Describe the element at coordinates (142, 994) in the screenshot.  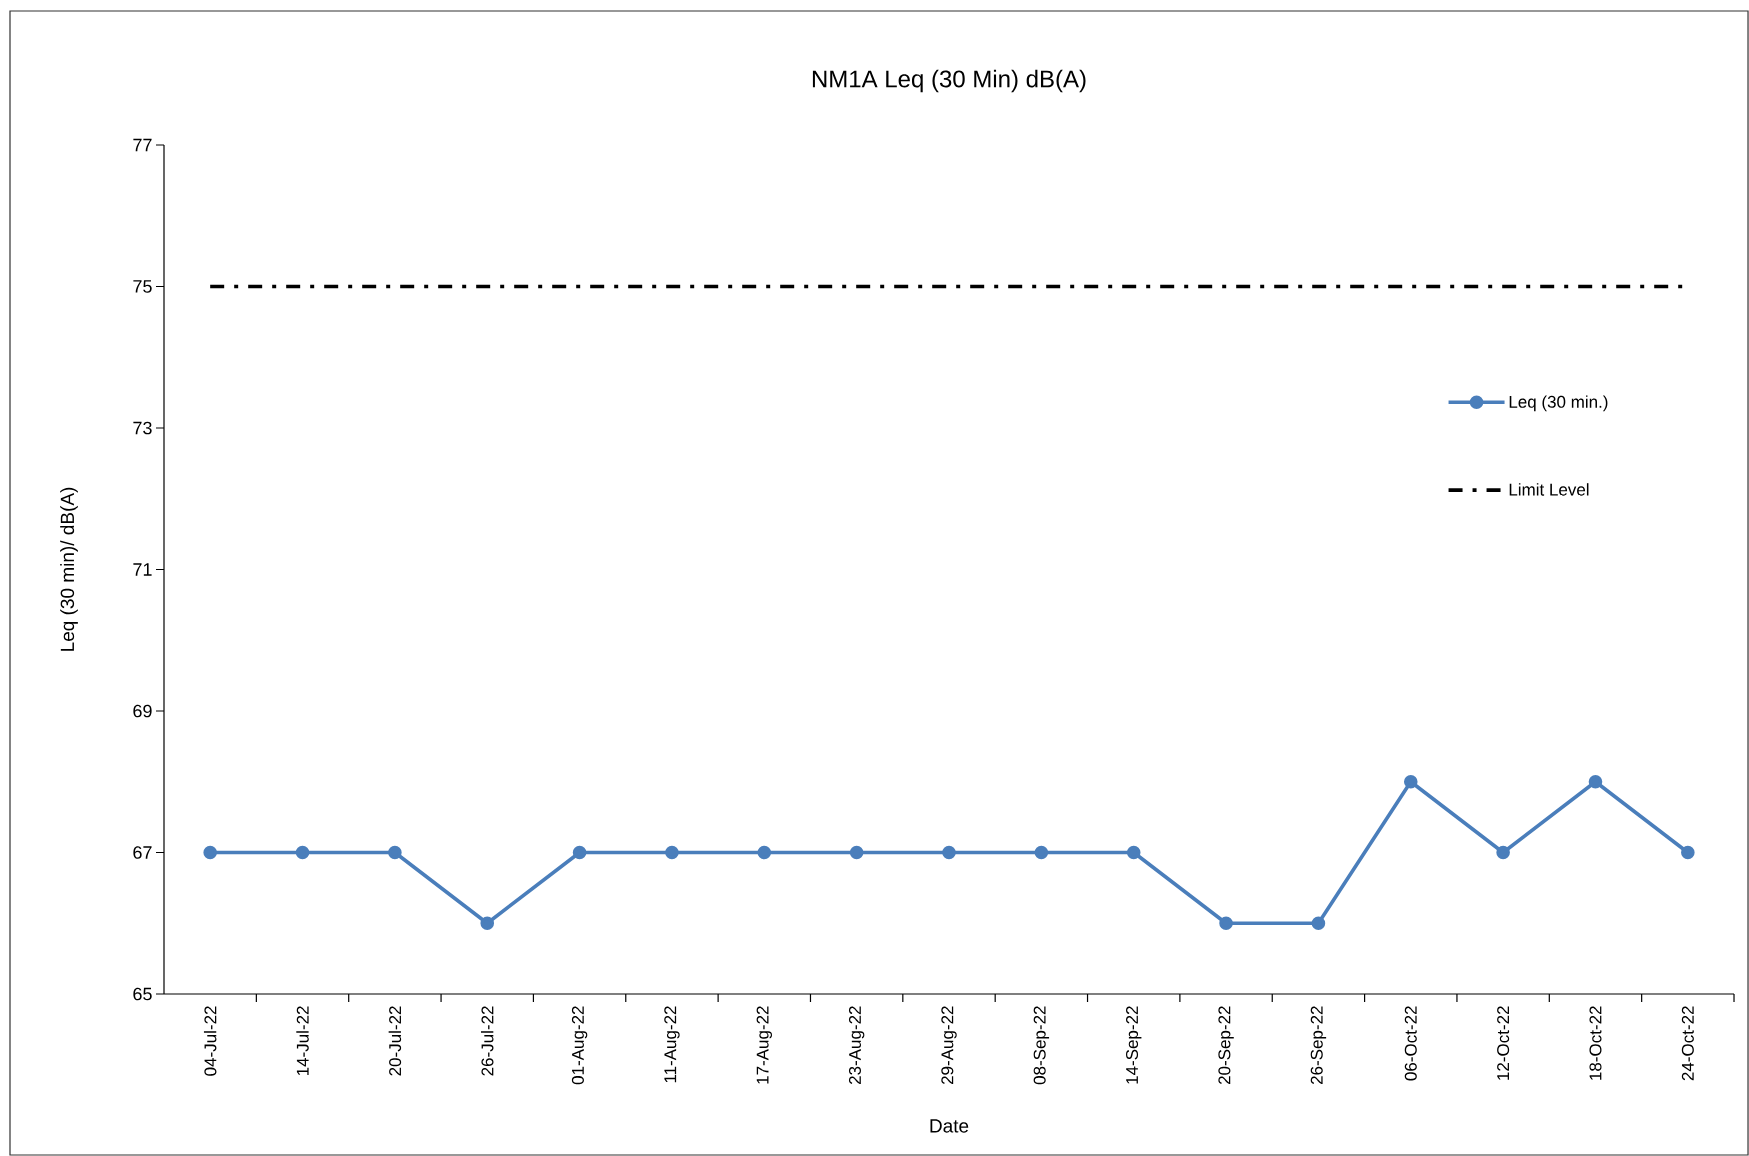
I see `y-tick-label: 65` at that location.